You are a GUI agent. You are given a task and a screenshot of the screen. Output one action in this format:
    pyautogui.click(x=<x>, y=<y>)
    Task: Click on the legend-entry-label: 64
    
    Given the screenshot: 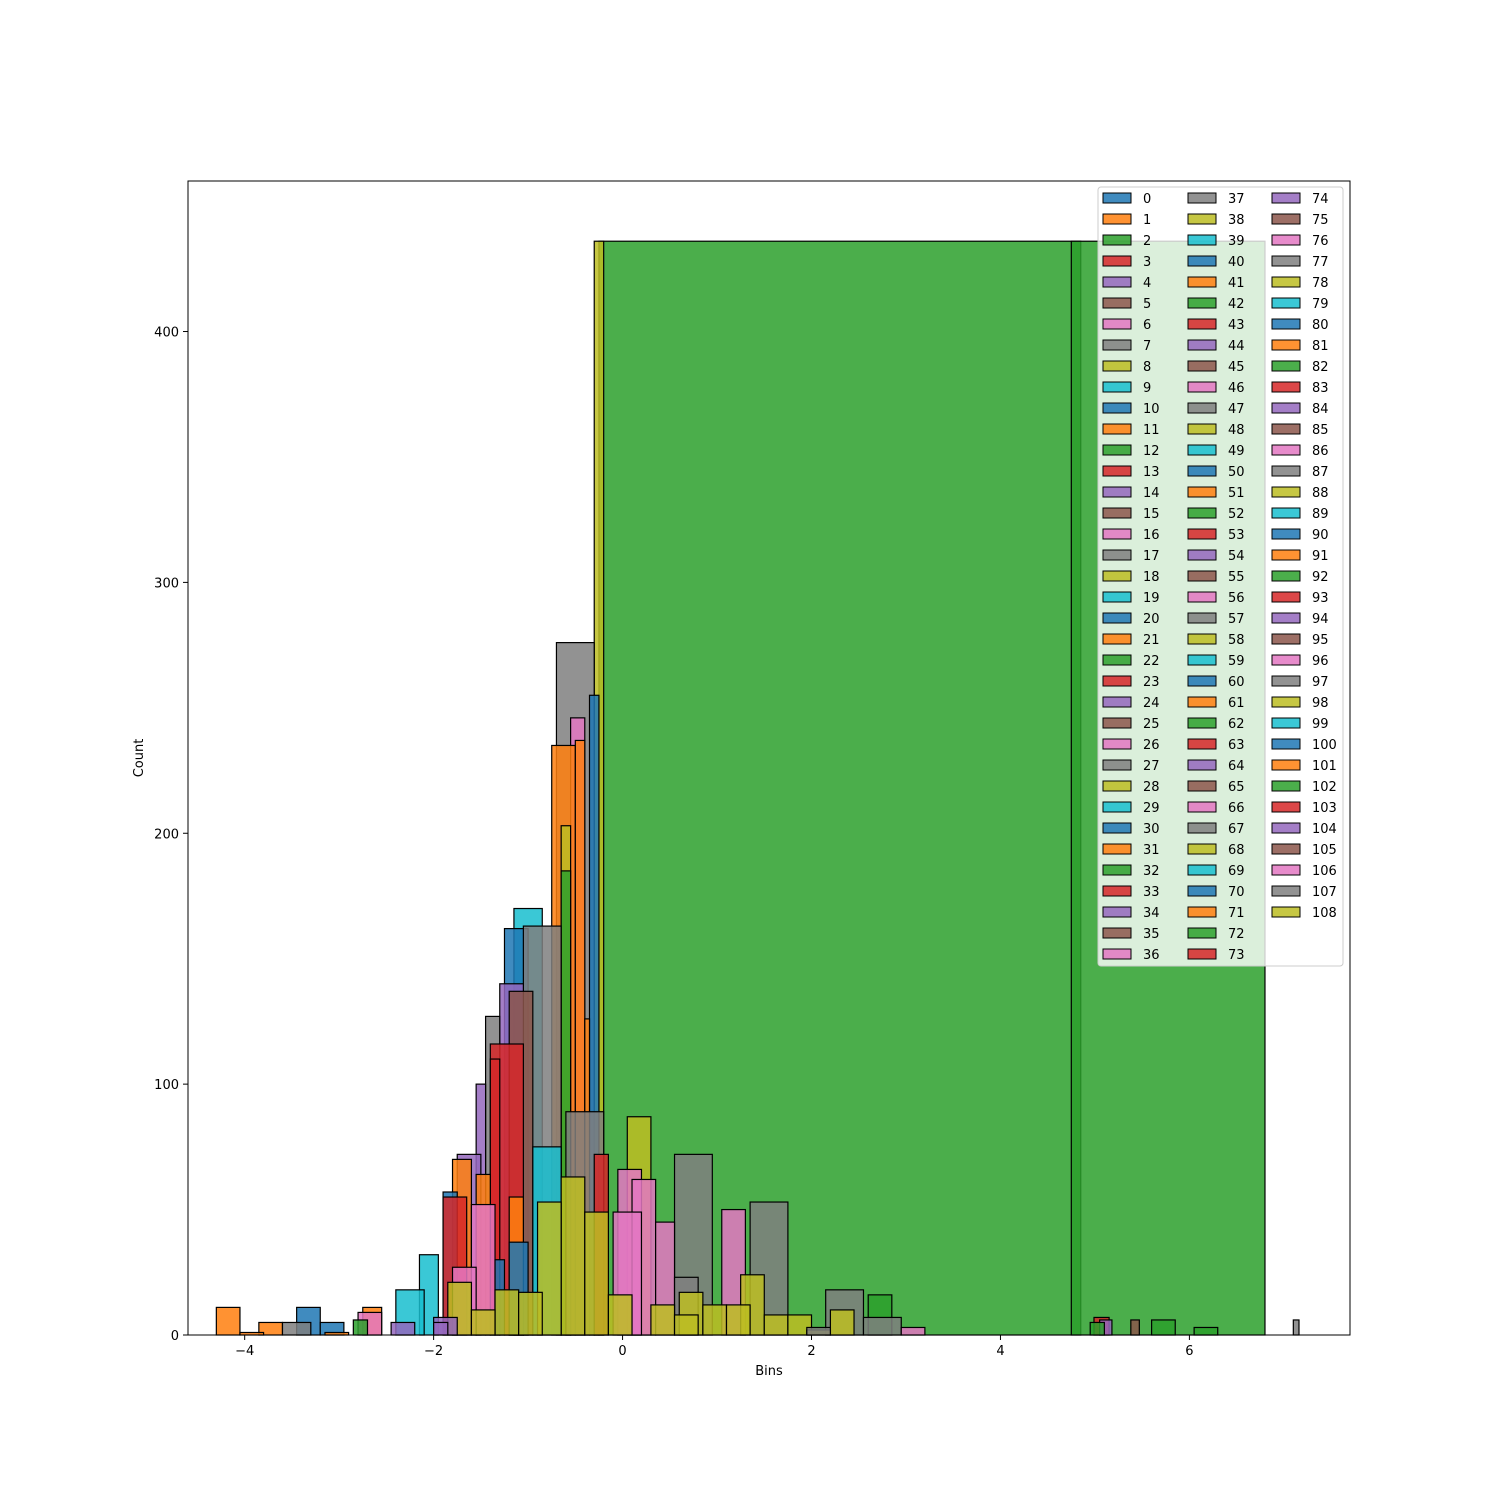 What is the action you would take?
    pyautogui.click(x=1236, y=766)
    